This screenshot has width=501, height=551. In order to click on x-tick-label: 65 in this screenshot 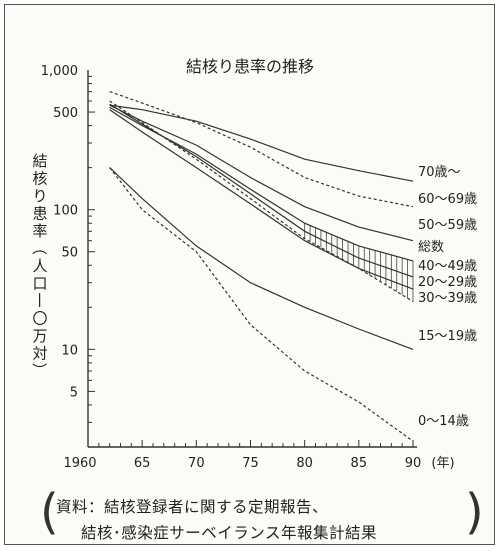, I will do `click(142, 463)`.